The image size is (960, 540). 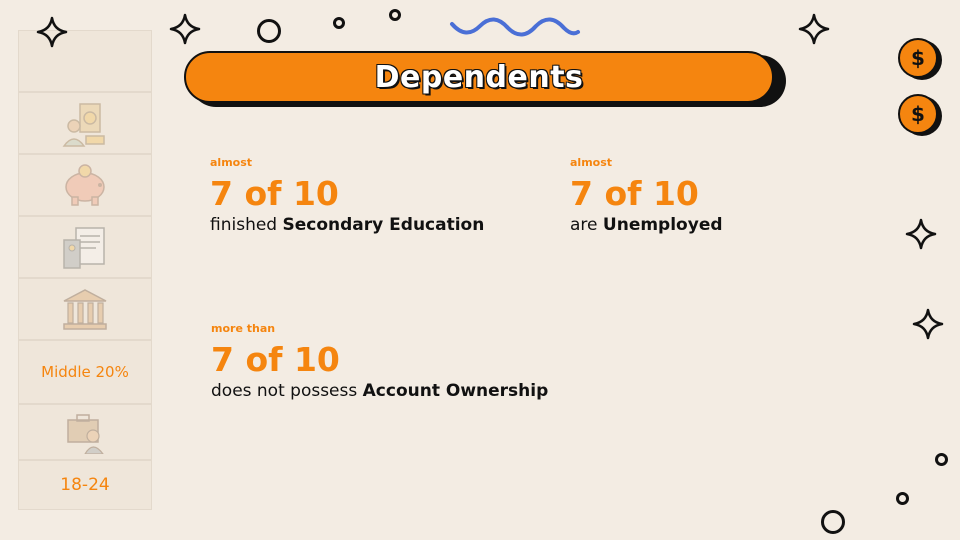 I want to click on sidebar-item-bank, so click(x=85, y=309).